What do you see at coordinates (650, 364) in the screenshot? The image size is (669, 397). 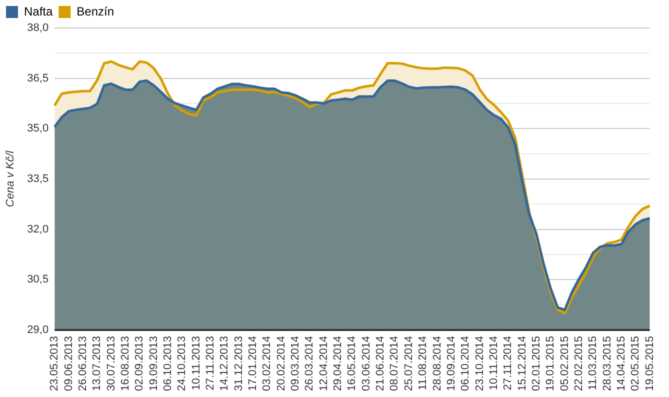 I see `x-tick-label: 19.05.2015` at bounding box center [650, 364].